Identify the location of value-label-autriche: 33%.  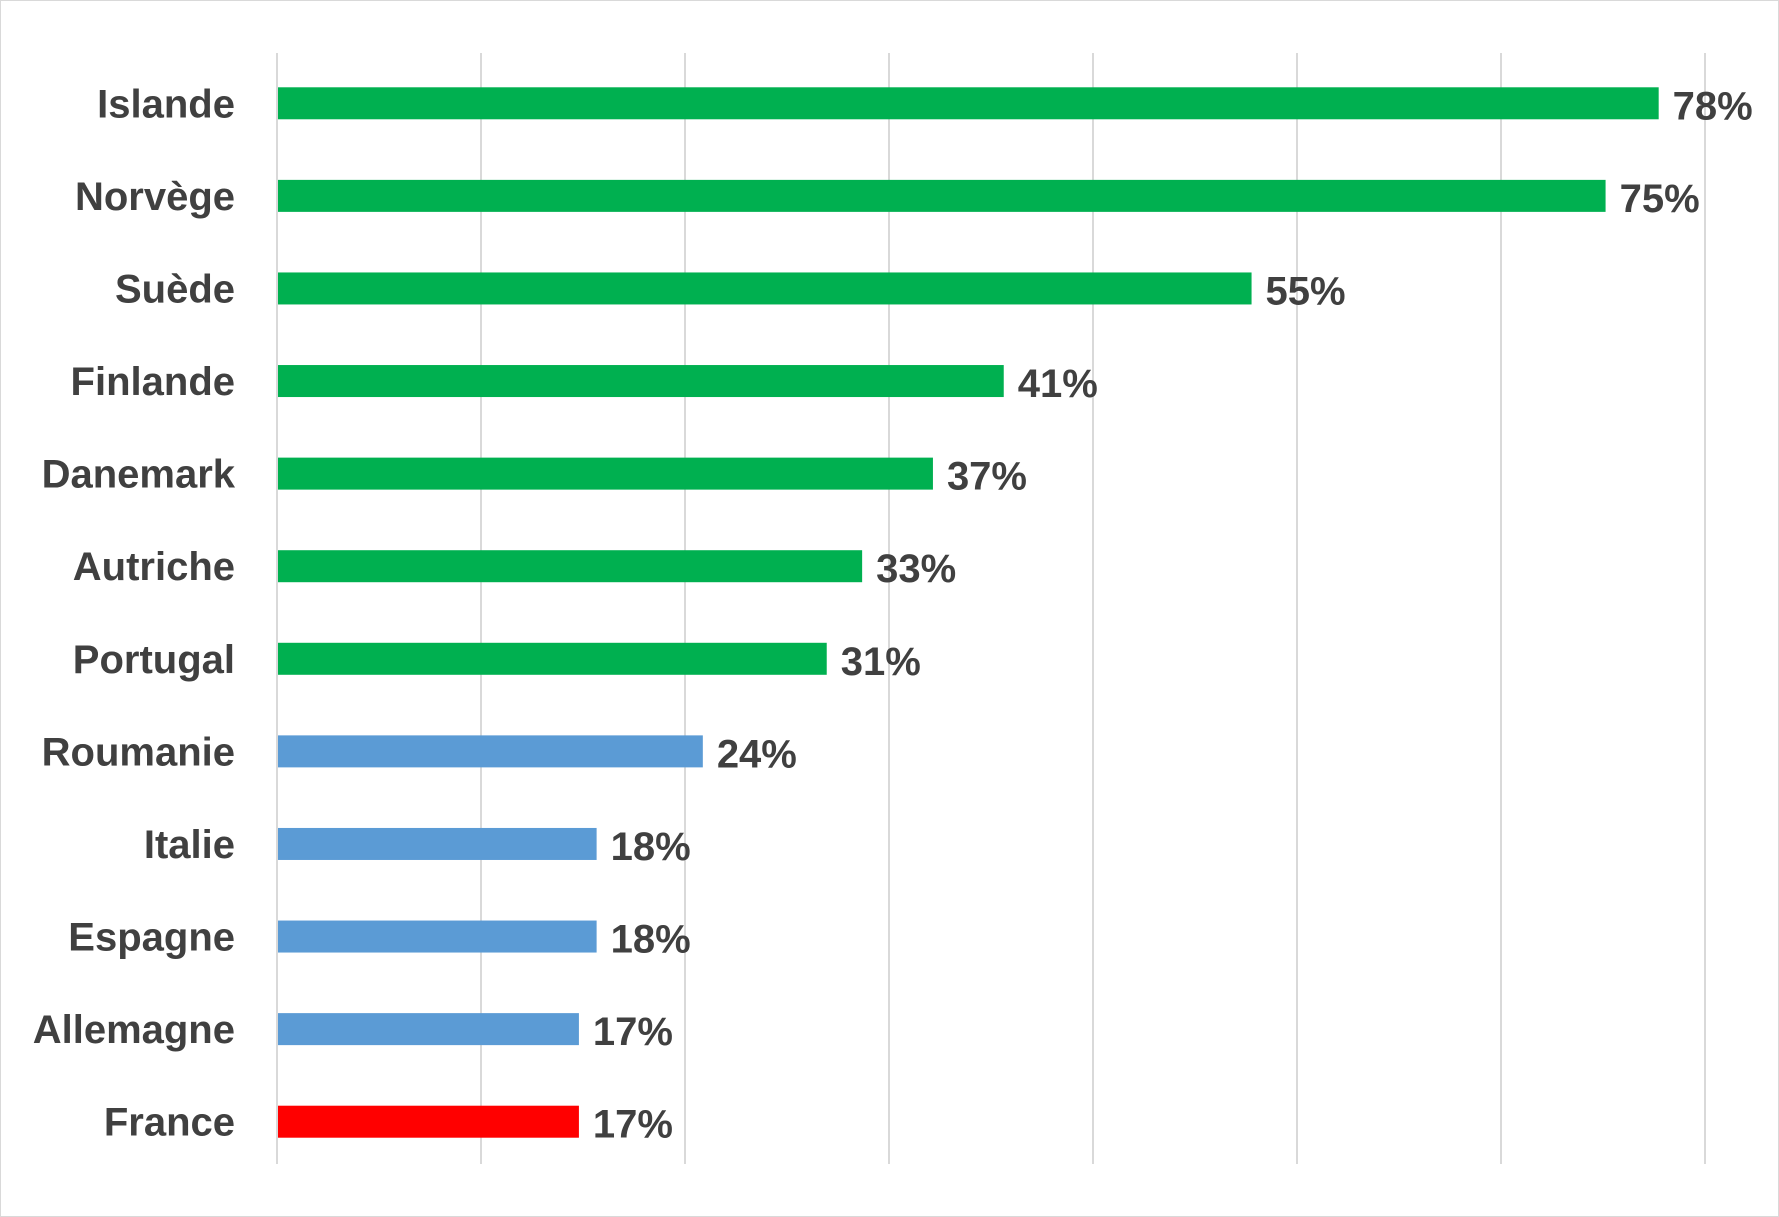
(916, 569).